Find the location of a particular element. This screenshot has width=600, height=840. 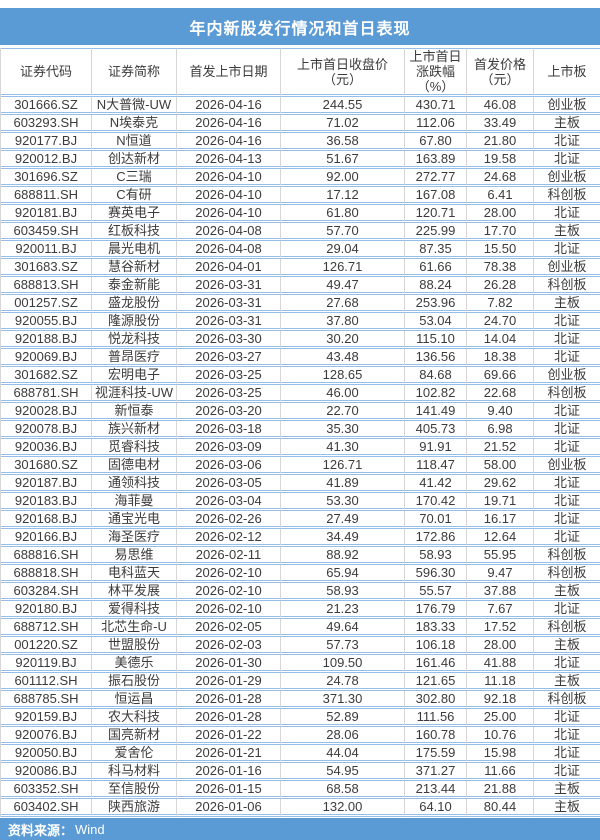

table-cell: 通领科技 is located at coordinates (134, 484).